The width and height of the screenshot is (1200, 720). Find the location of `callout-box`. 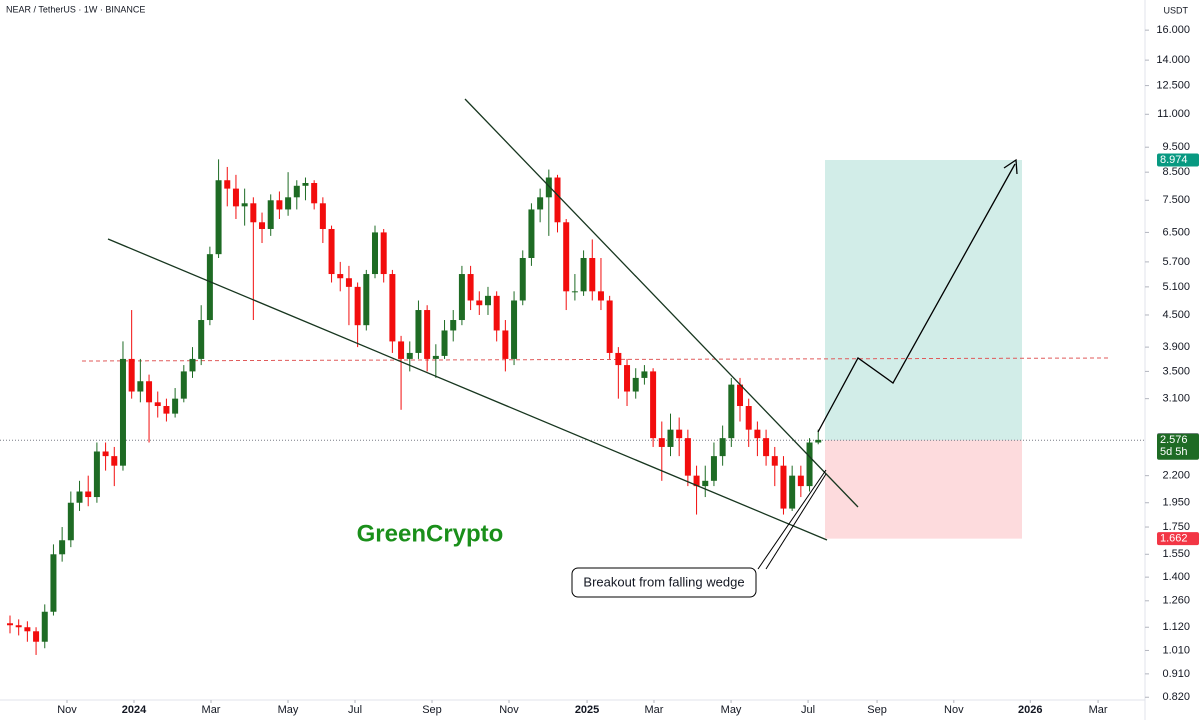

callout-box is located at coordinates (664, 582).